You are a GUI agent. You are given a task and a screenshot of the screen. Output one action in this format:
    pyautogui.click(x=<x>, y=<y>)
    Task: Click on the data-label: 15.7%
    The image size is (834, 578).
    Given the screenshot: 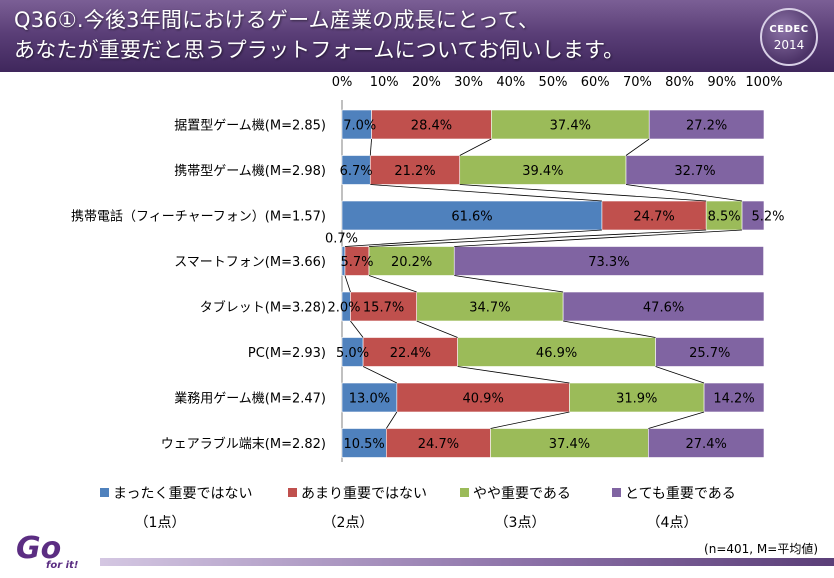 What is the action you would take?
    pyautogui.click(x=383, y=308)
    